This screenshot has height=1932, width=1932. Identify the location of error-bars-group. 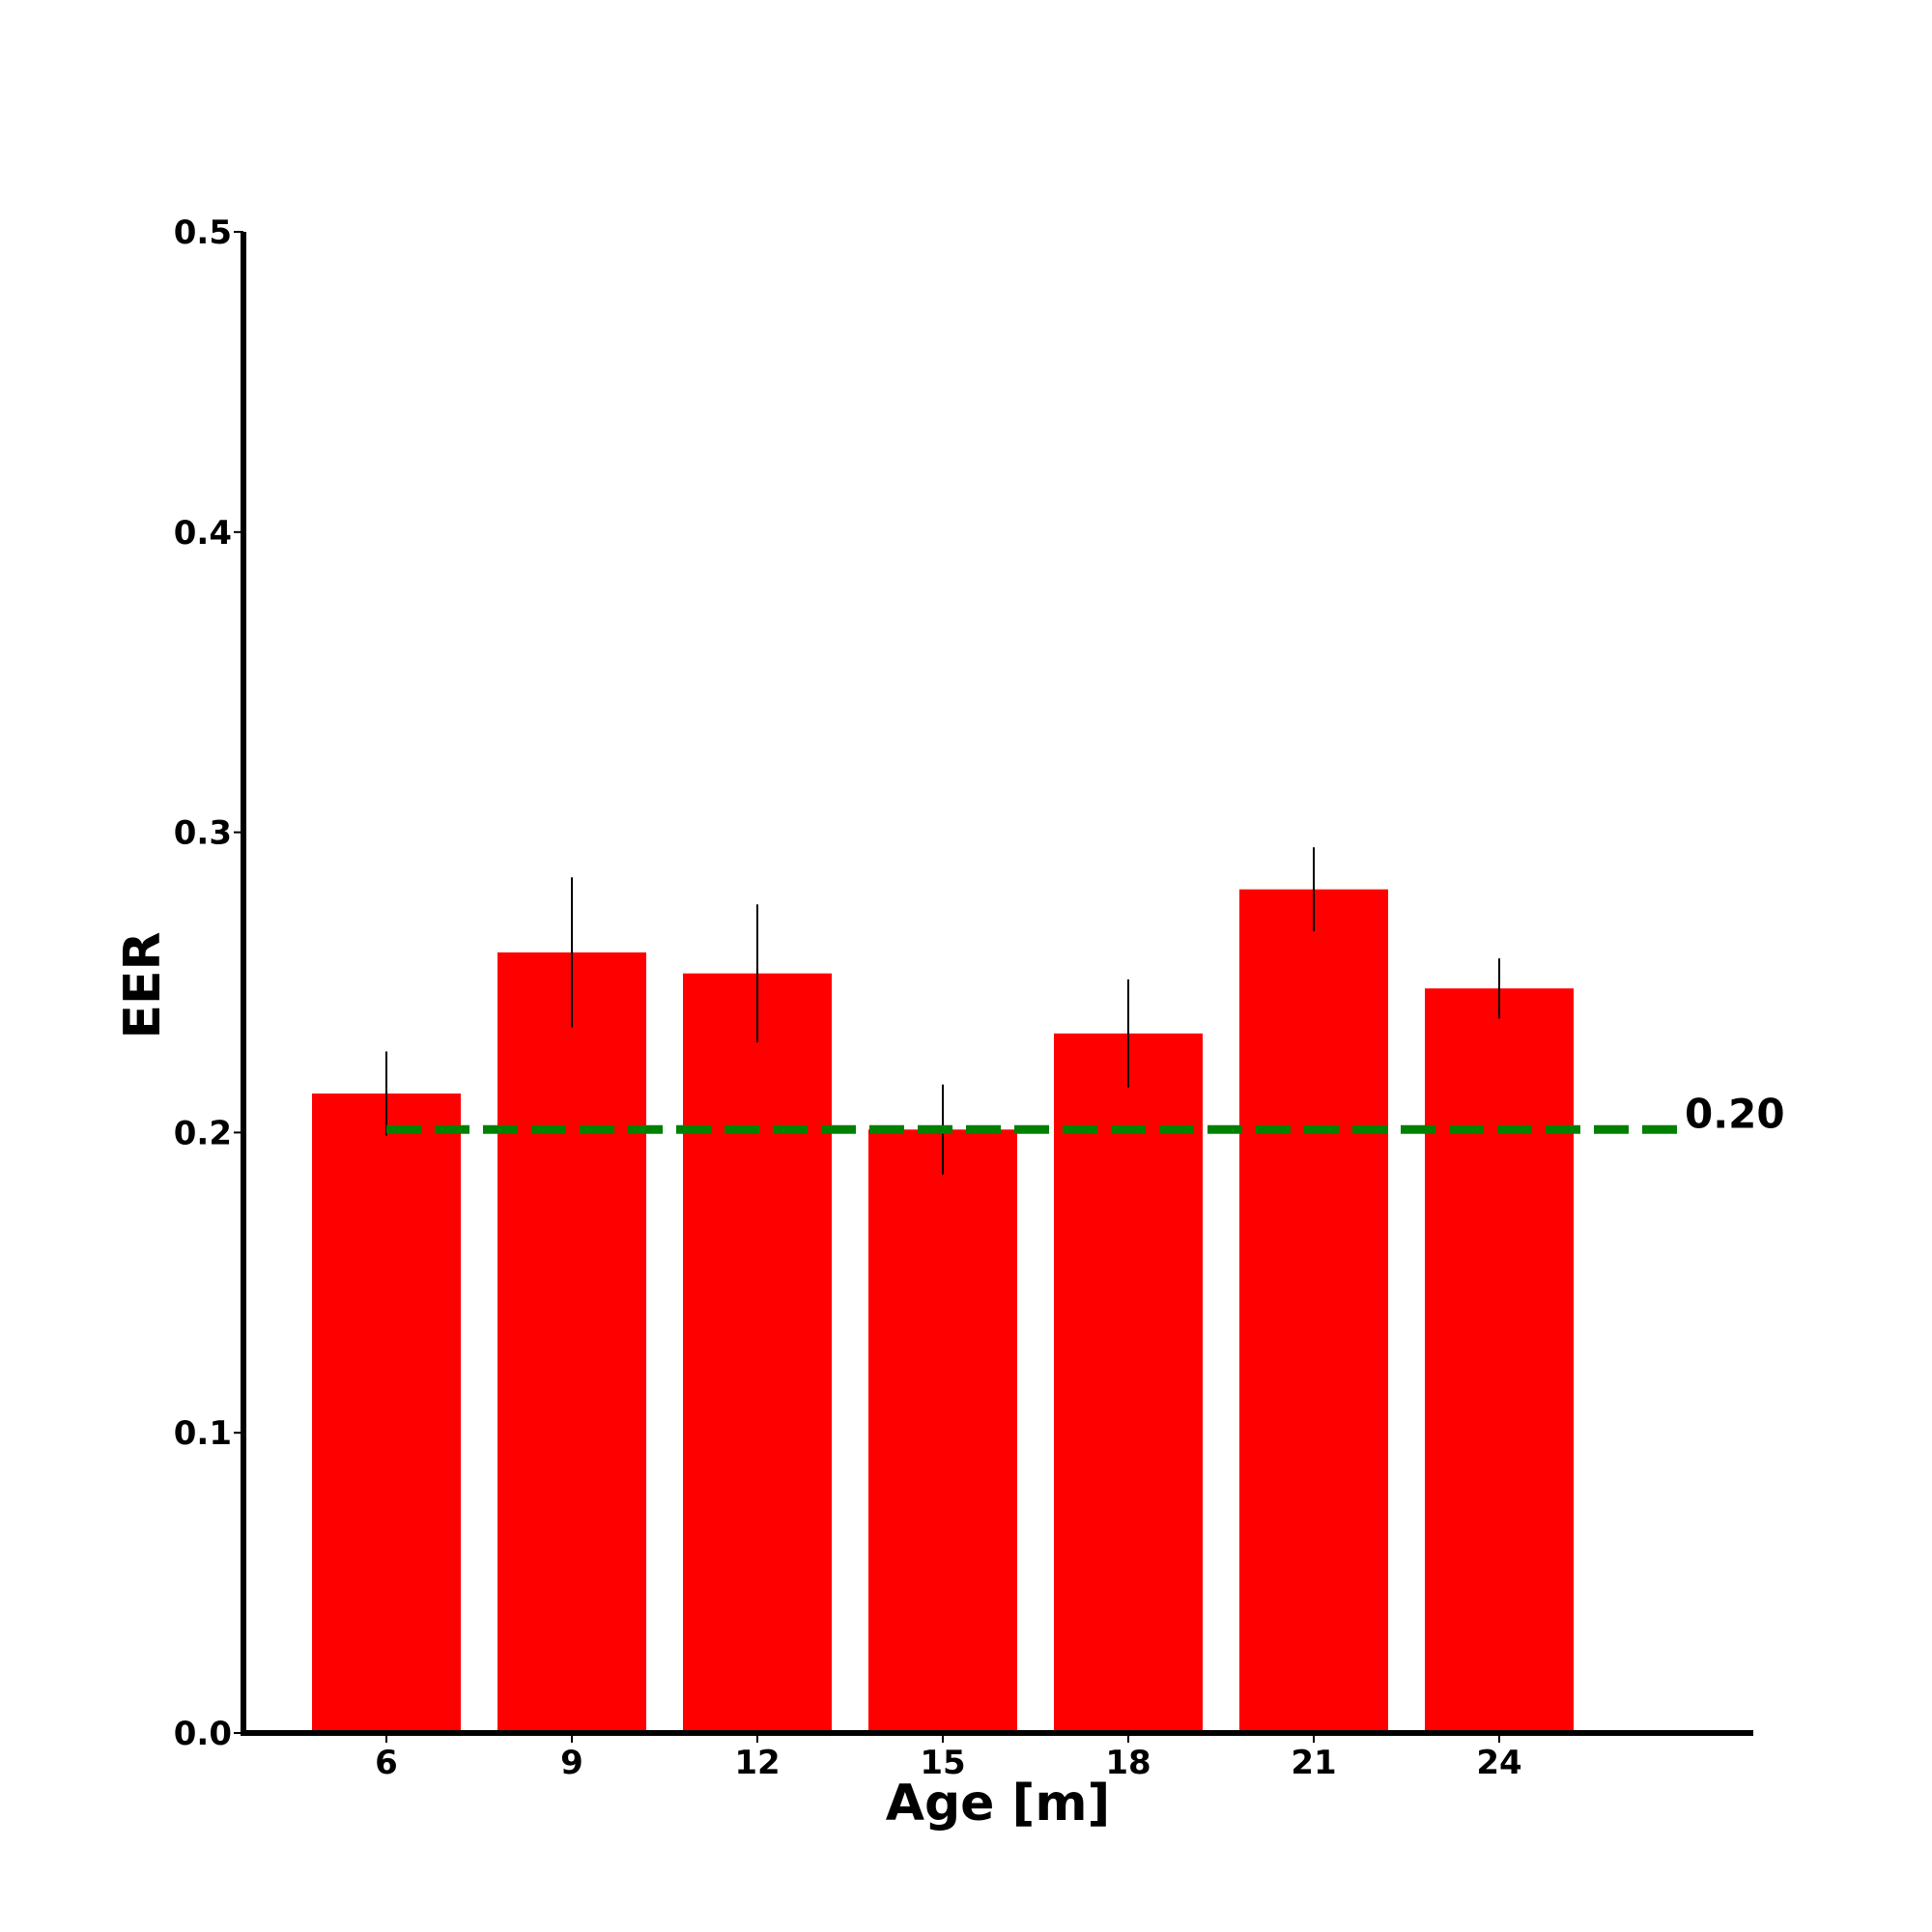
(942, 1011).